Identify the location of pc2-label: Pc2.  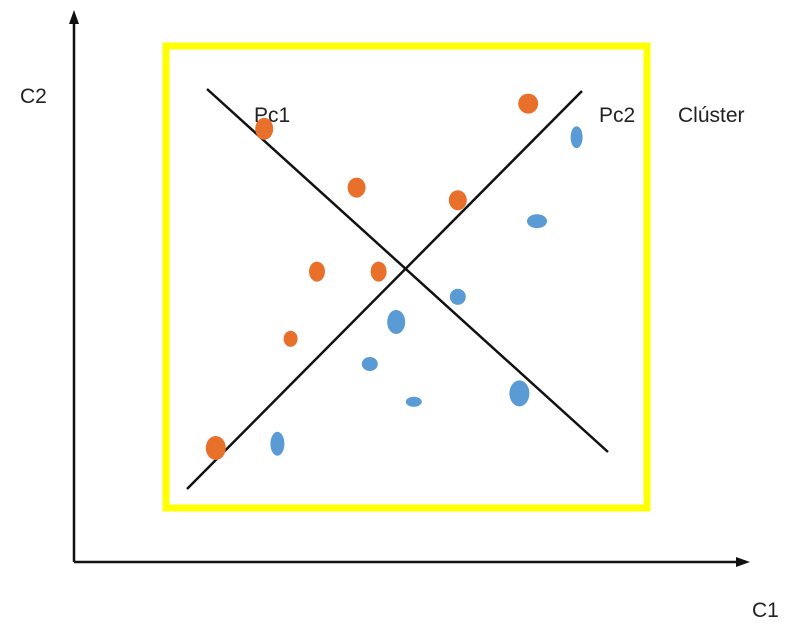
(617, 115).